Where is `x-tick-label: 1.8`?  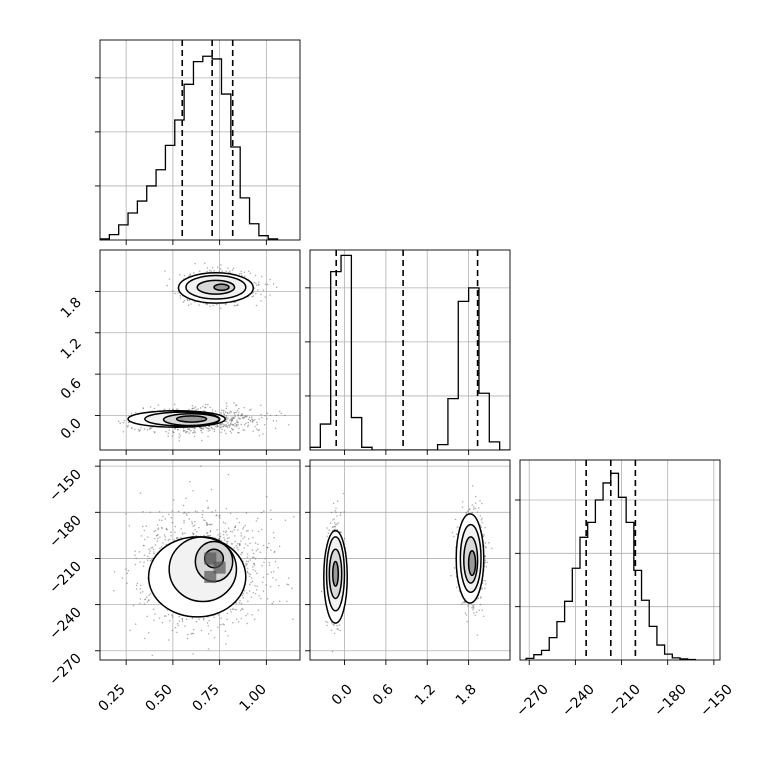 x-tick-label: 1.8 is located at coordinates (466, 695).